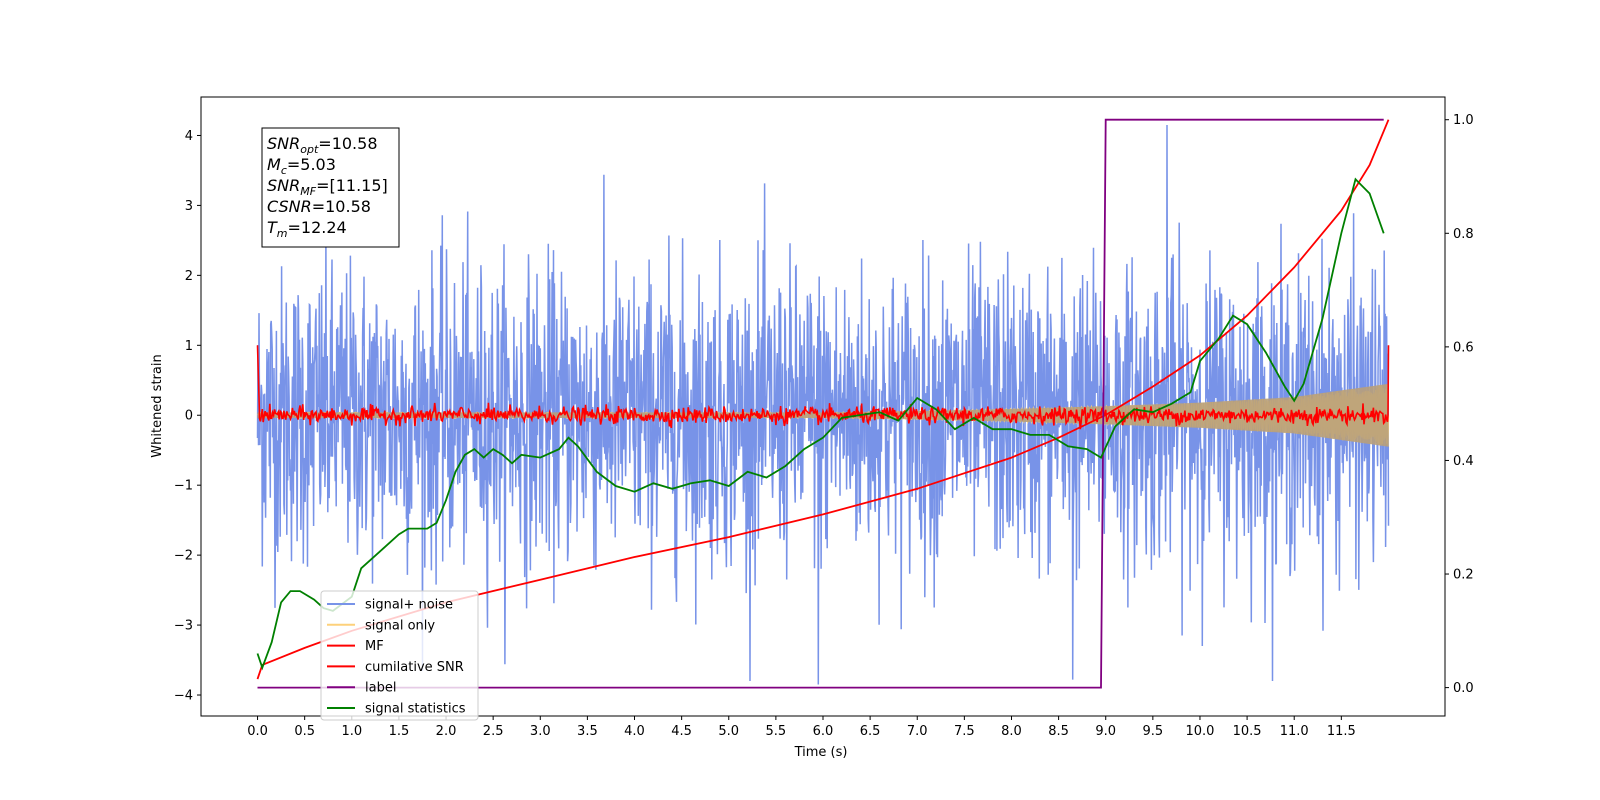 Image resolution: width=1600 pixels, height=800 pixels. Describe the element at coordinates (189, 276) in the screenshot. I see `y-left-tick-label: 2` at that location.